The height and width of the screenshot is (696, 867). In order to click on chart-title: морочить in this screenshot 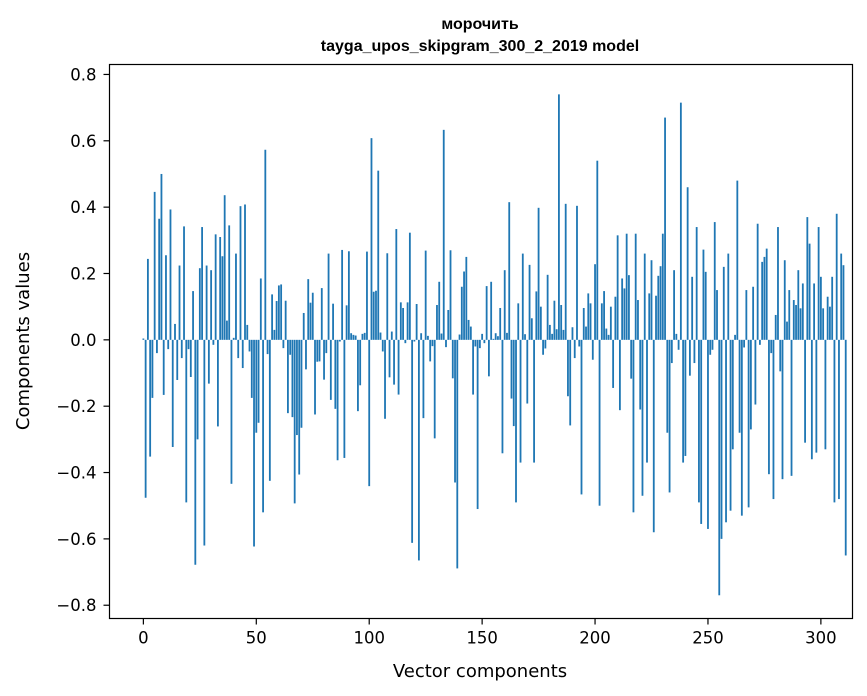, I will do `click(480, 24)`.